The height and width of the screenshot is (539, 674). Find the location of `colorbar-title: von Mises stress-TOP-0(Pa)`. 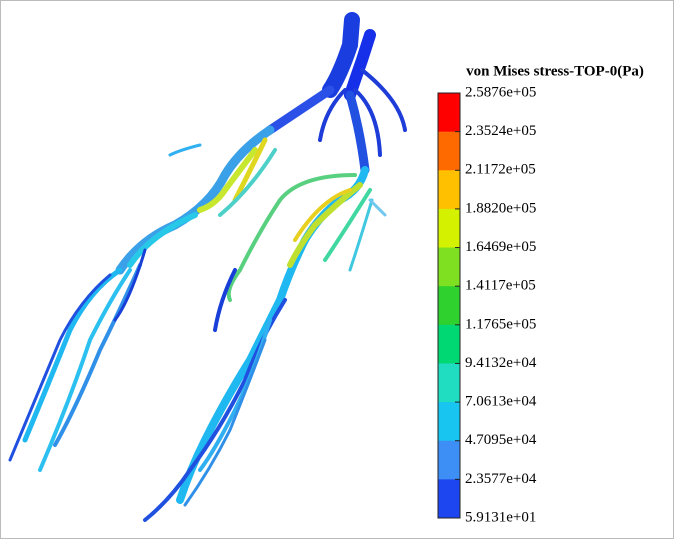

colorbar-title: von Mises stress-TOP-0(Pa) is located at coordinates (555, 71).